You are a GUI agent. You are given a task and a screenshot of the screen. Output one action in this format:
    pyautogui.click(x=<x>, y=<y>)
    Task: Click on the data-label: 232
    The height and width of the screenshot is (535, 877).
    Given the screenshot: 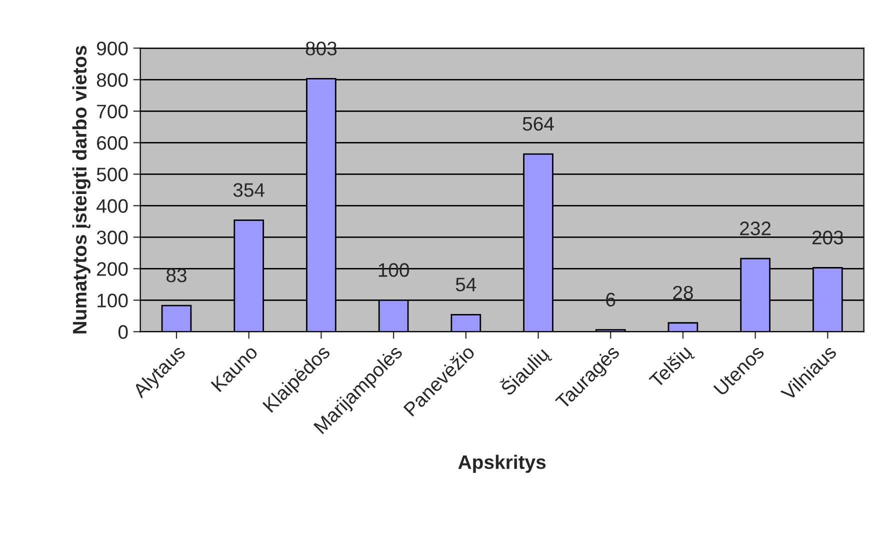 What is the action you would take?
    pyautogui.click(x=755, y=229)
    